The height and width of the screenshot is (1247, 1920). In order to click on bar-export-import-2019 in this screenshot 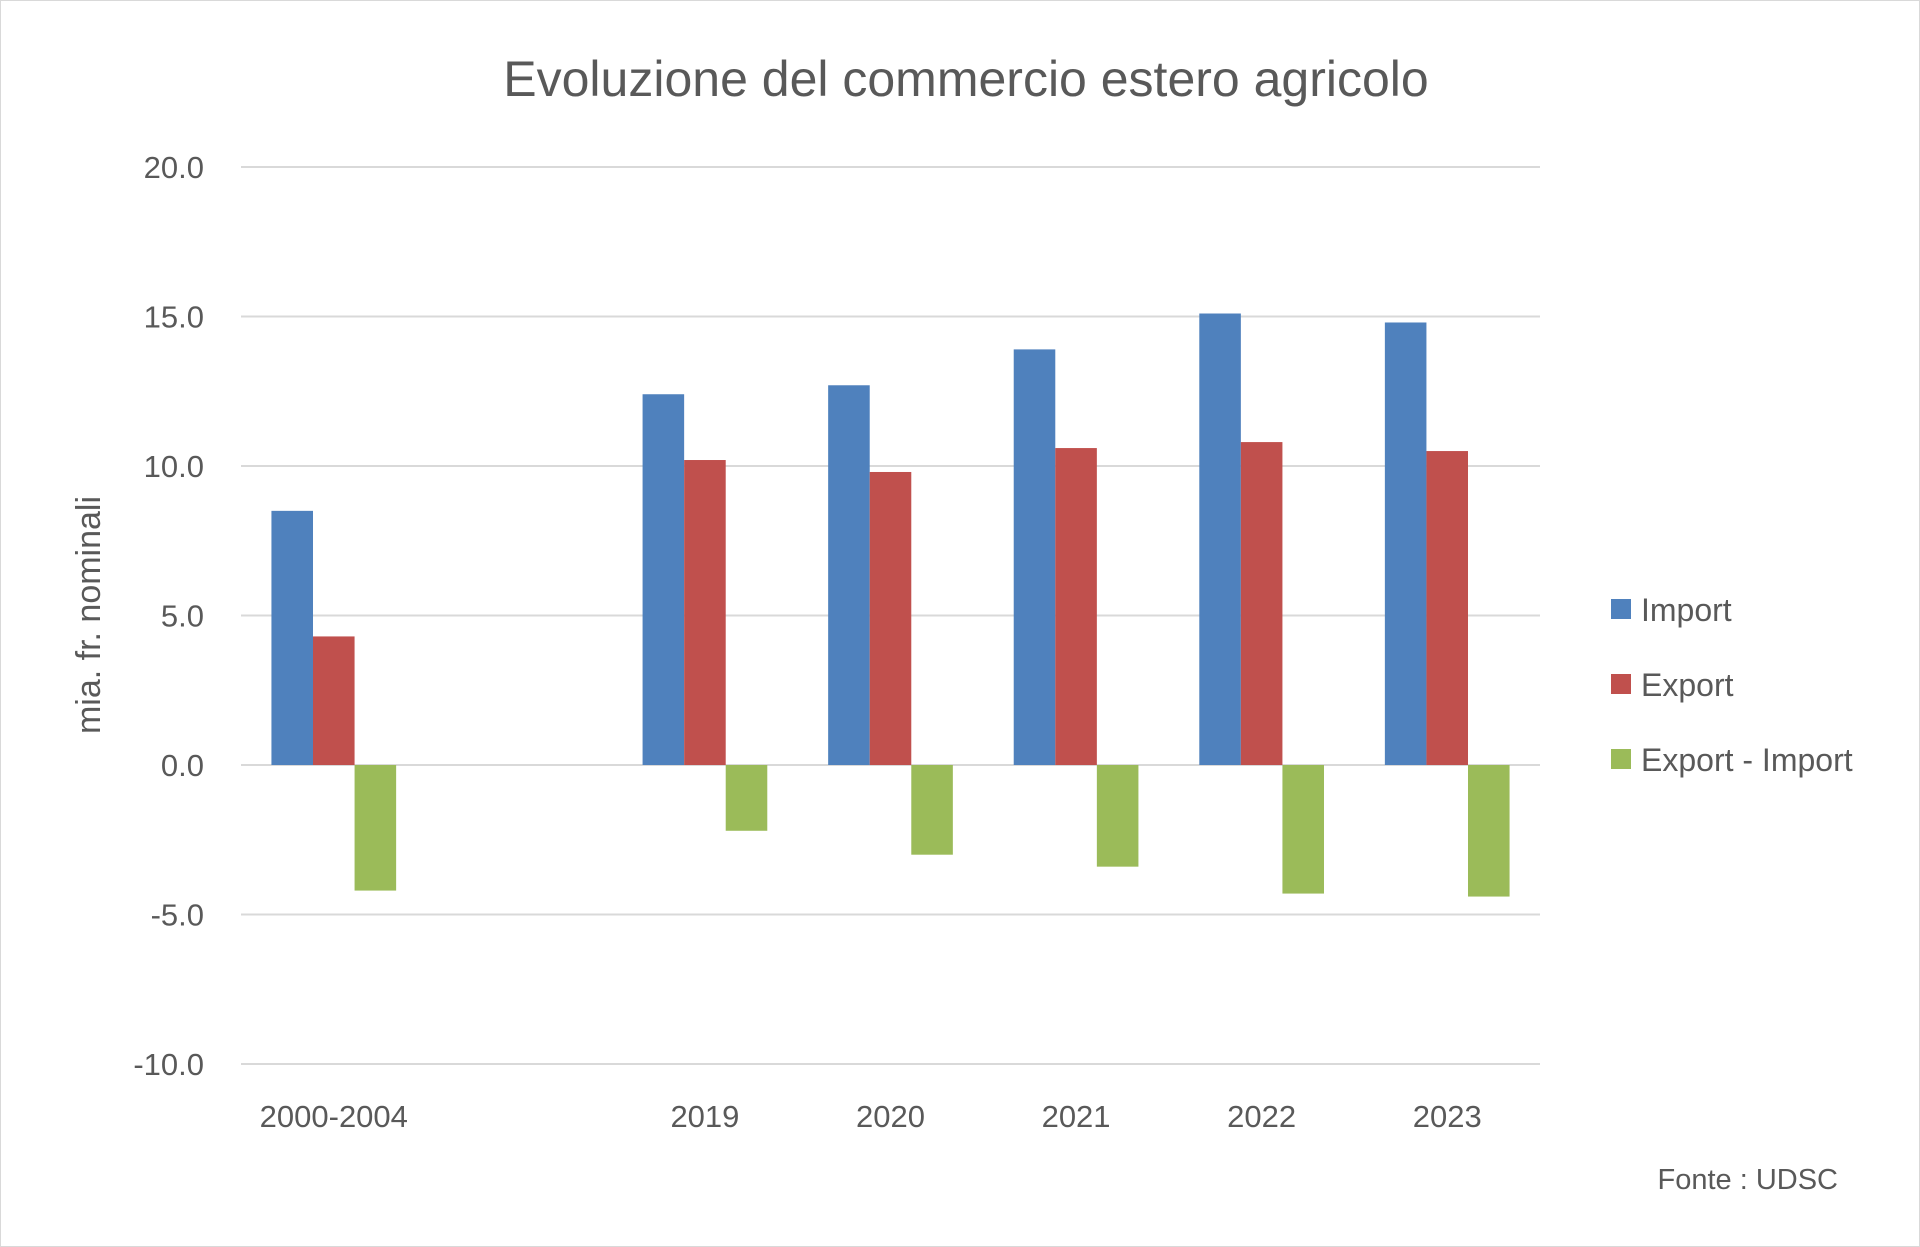, I will do `click(746, 798)`.